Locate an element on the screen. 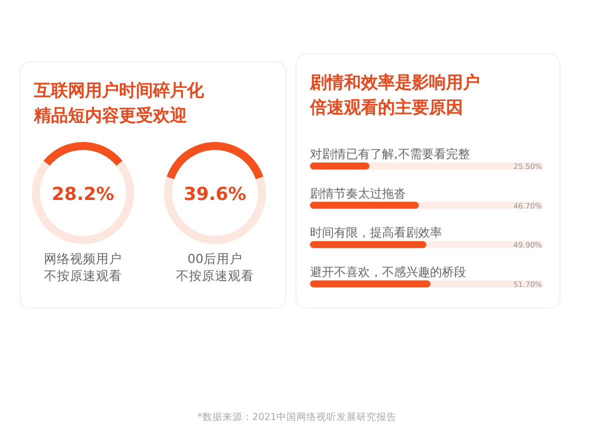  text: 28.2% is located at coordinates (83, 194).